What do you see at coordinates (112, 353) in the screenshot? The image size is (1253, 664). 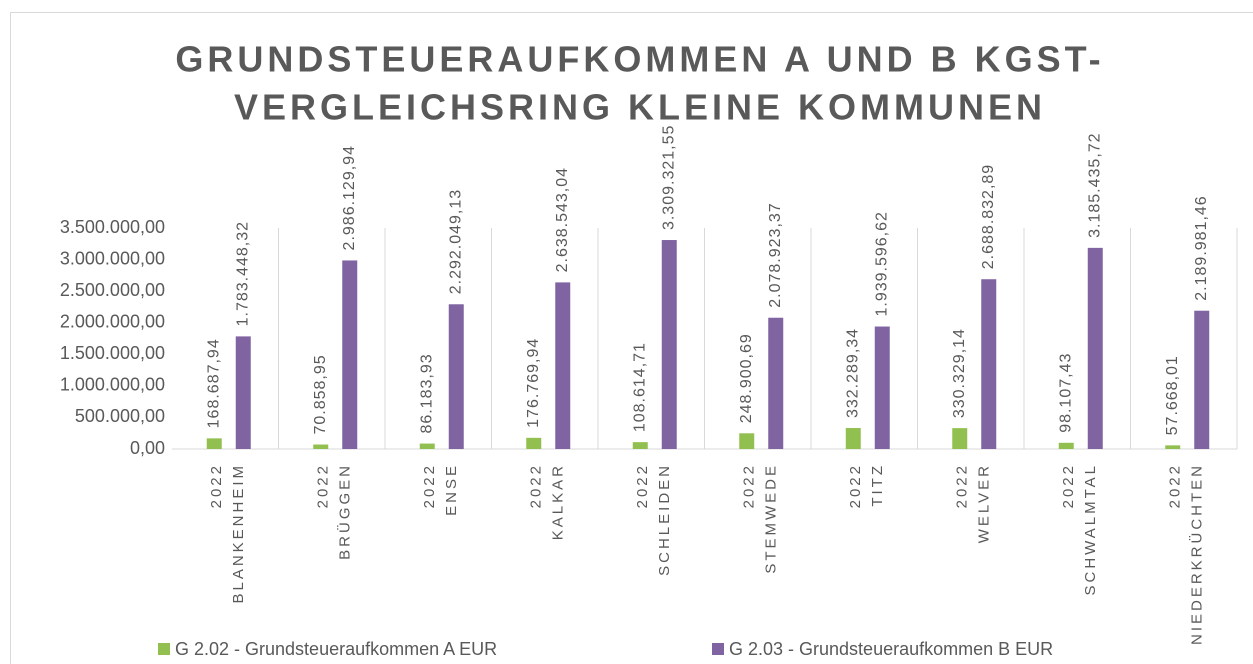 I see `y-tick-label: 1.500.000,00` at bounding box center [112, 353].